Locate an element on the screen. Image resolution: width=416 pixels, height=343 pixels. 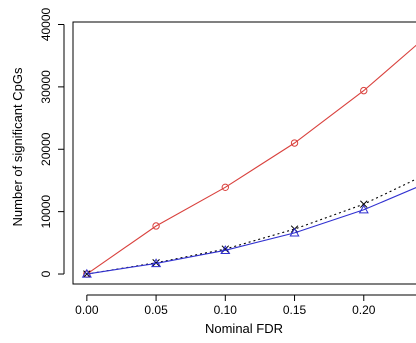
x-tick-label: 0.00 is located at coordinates (87, 310).